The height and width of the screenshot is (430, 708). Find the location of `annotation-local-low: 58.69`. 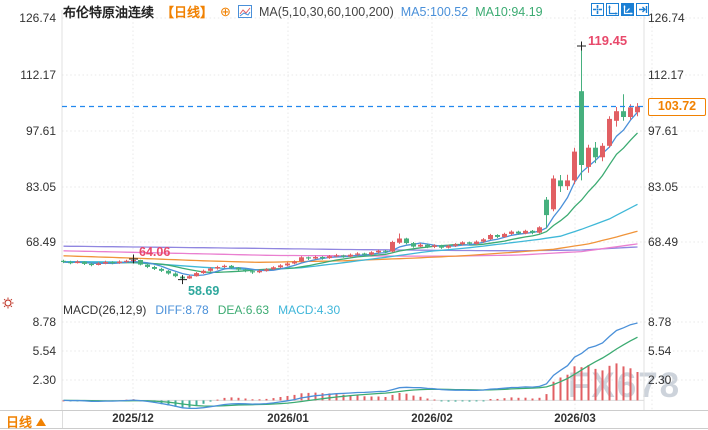

annotation-local-low: 58.69 is located at coordinates (204, 291).